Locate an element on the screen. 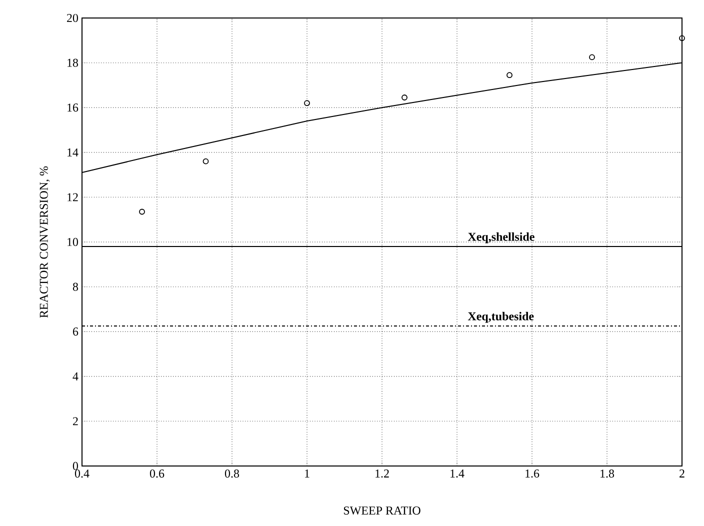  y-tick-label: 8 is located at coordinates (75, 286).